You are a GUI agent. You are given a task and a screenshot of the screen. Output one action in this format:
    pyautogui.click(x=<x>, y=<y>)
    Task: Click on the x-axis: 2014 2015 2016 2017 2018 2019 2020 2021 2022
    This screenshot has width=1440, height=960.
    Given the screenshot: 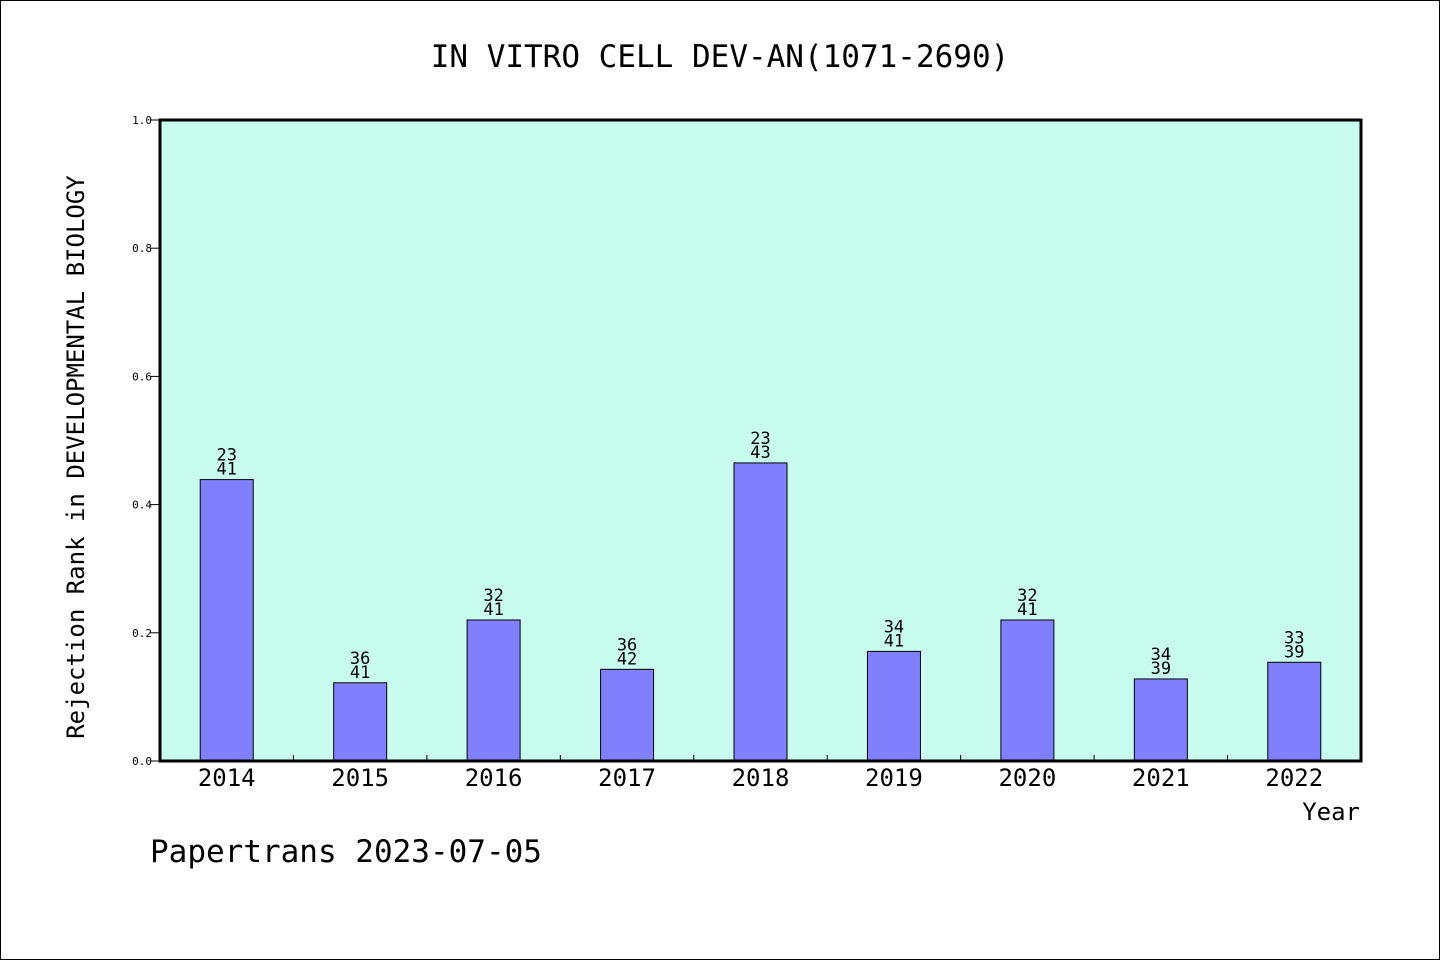 What is the action you would take?
    pyautogui.click(x=760, y=773)
    